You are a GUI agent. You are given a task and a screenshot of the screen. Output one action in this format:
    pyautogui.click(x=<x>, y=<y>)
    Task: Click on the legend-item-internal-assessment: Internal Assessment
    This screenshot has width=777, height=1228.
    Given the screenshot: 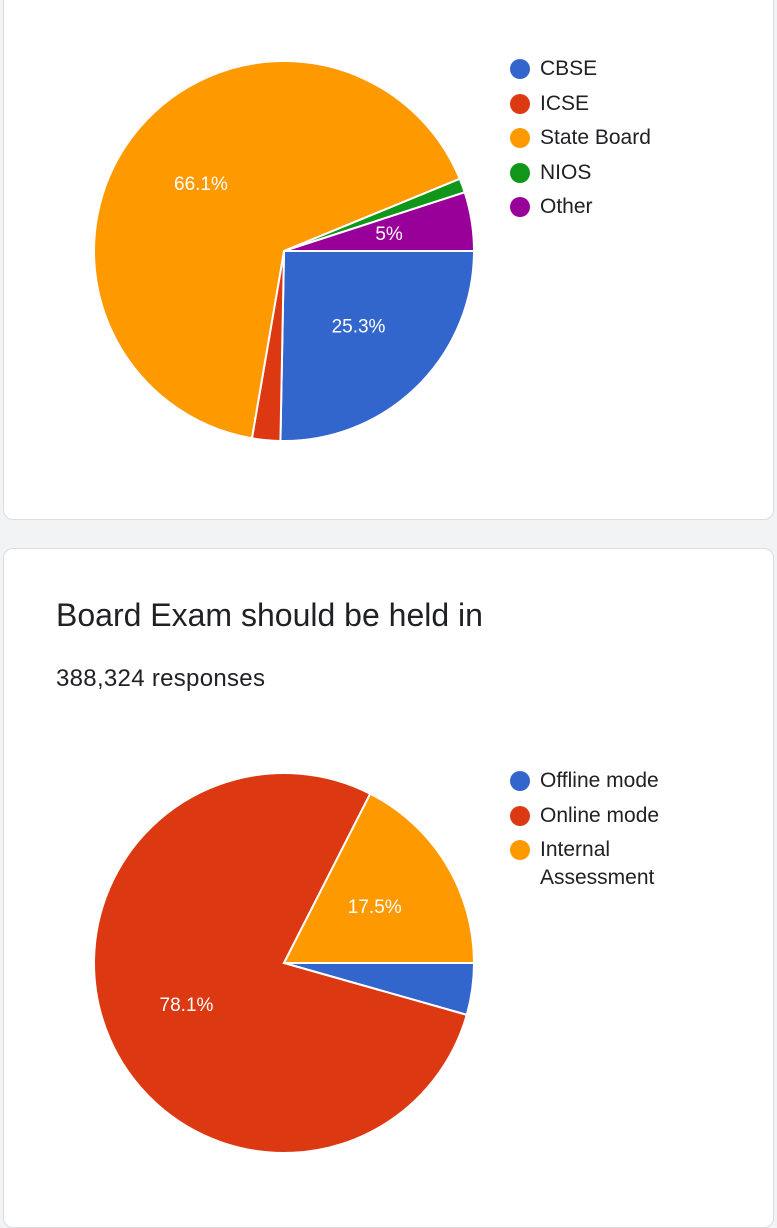 What is the action you would take?
    pyautogui.click(x=600, y=864)
    